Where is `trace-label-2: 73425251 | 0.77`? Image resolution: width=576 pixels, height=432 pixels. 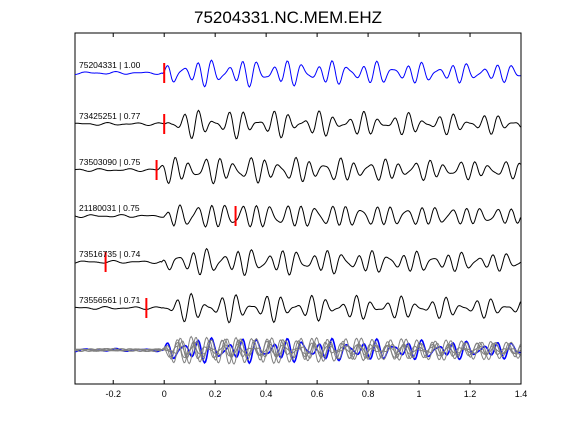
trace-label-2: 73425251 | 0.77 is located at coordinates (110, 116).